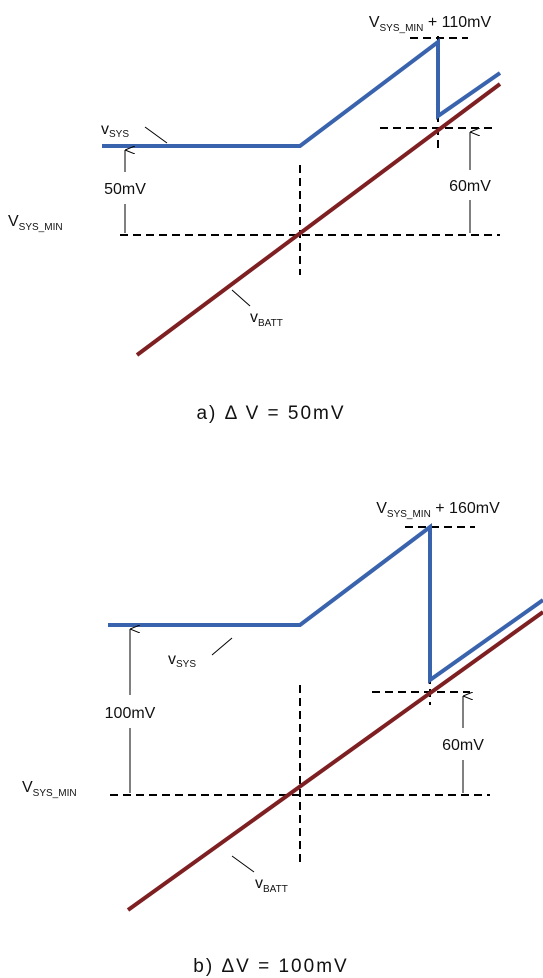  What do you see at coordinates (270, 413) in the screenshot?
I see `caption: a) Δ V = 50mV` at bounding box center [270, 413].